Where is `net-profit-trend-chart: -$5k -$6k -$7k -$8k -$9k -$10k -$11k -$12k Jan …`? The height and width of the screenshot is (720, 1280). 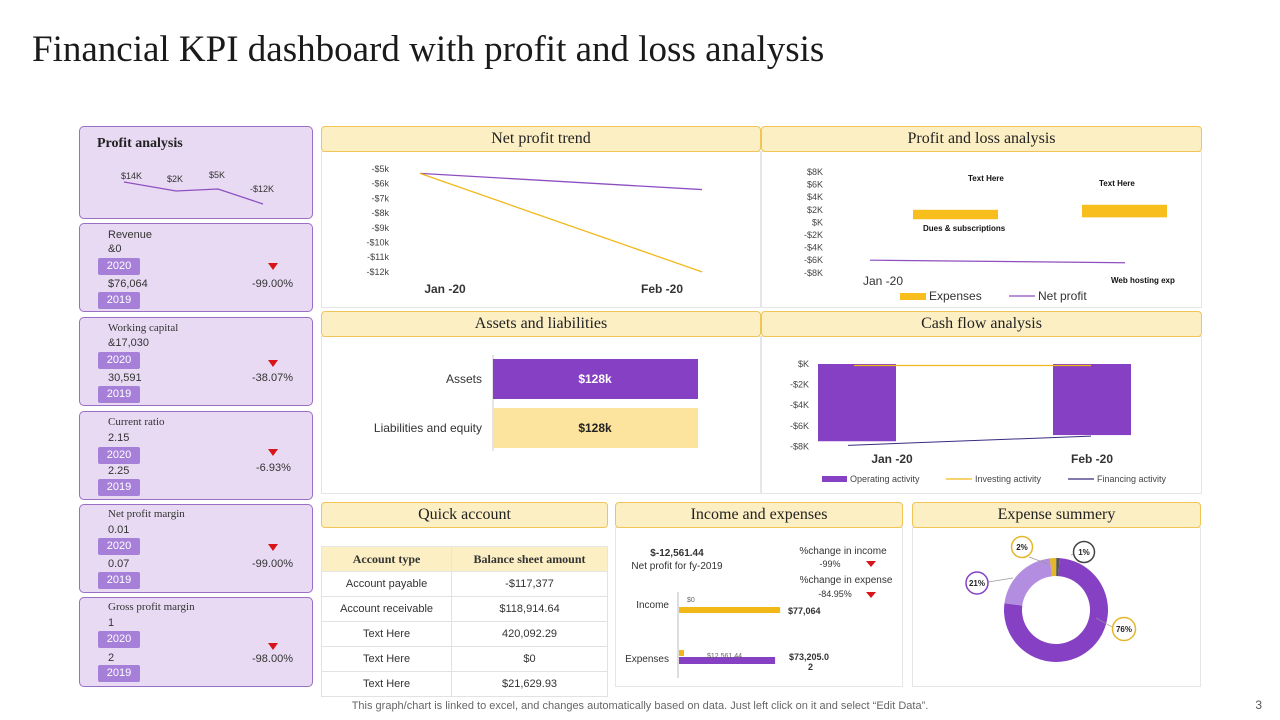
net-profit-trend-chart: -$5k -$6k -$7k -$8k -$9k -$10k -$11k -$12k Jan … is located at coordinates (534, 230).